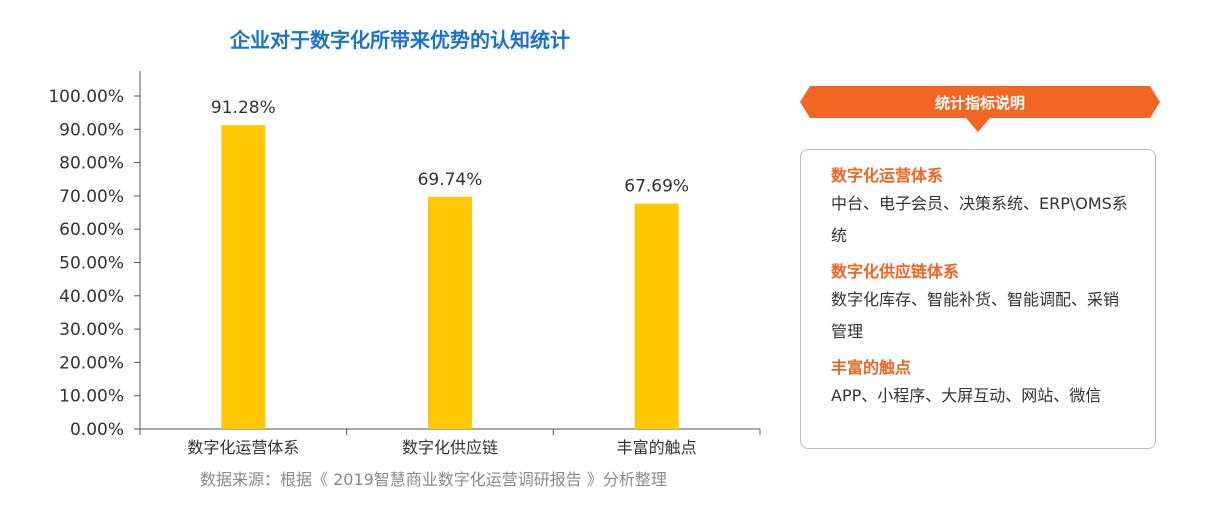 Image resolution: width=1205 pixels, height=511 pixels. I want to click on data-label-1: 91.28%, so click(243, 108).